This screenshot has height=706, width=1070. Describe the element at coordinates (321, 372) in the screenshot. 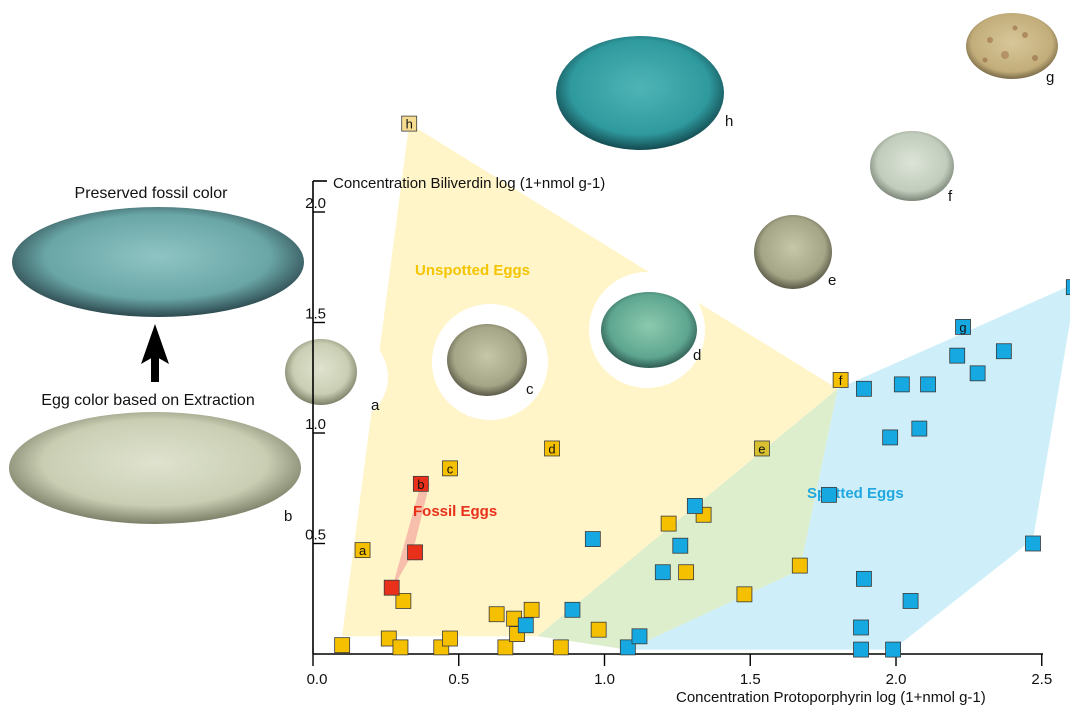

I see `egg-a` at that location.